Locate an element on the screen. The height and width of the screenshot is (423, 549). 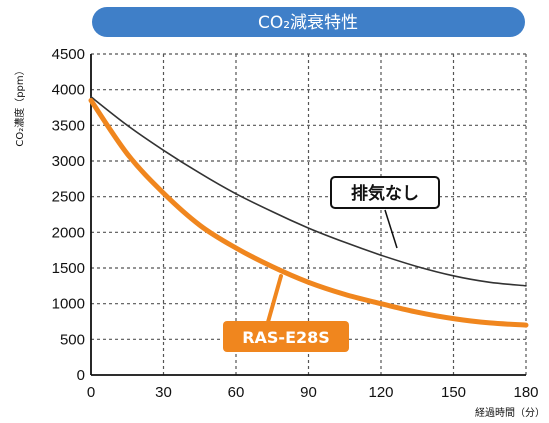
callout-ras-e28s-label: RAS-E28S is located at coordinates (286, 337).